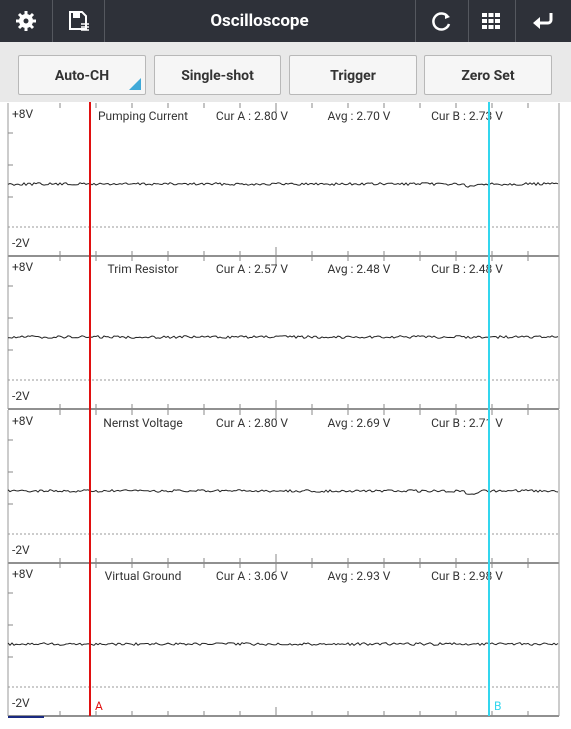 This screenshot has height=729, width=571. I want to click on cursor-b-label: B, so click(497, 706).